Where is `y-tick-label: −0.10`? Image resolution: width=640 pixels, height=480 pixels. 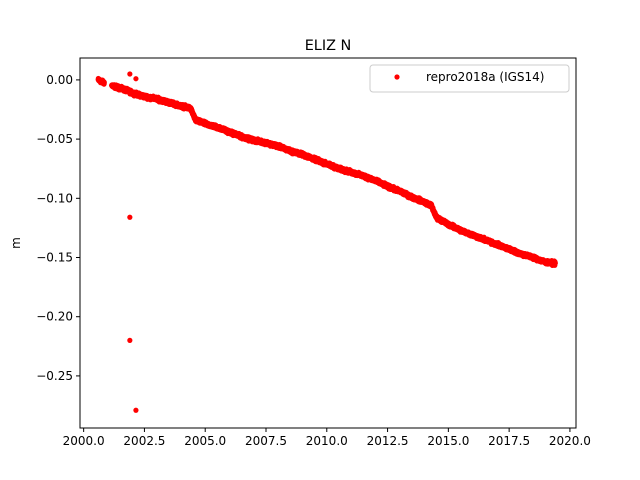 y-tick-label: −0.10 is located at coordinates (54, 198).